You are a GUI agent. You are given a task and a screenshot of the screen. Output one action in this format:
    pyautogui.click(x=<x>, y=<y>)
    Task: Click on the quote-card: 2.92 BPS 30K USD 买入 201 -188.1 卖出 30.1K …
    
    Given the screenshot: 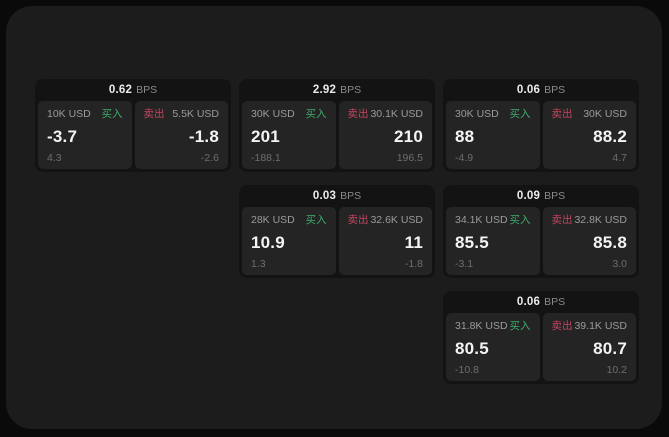 What is the action you would take?
    pyautogui.click(x=337, y=125)
    